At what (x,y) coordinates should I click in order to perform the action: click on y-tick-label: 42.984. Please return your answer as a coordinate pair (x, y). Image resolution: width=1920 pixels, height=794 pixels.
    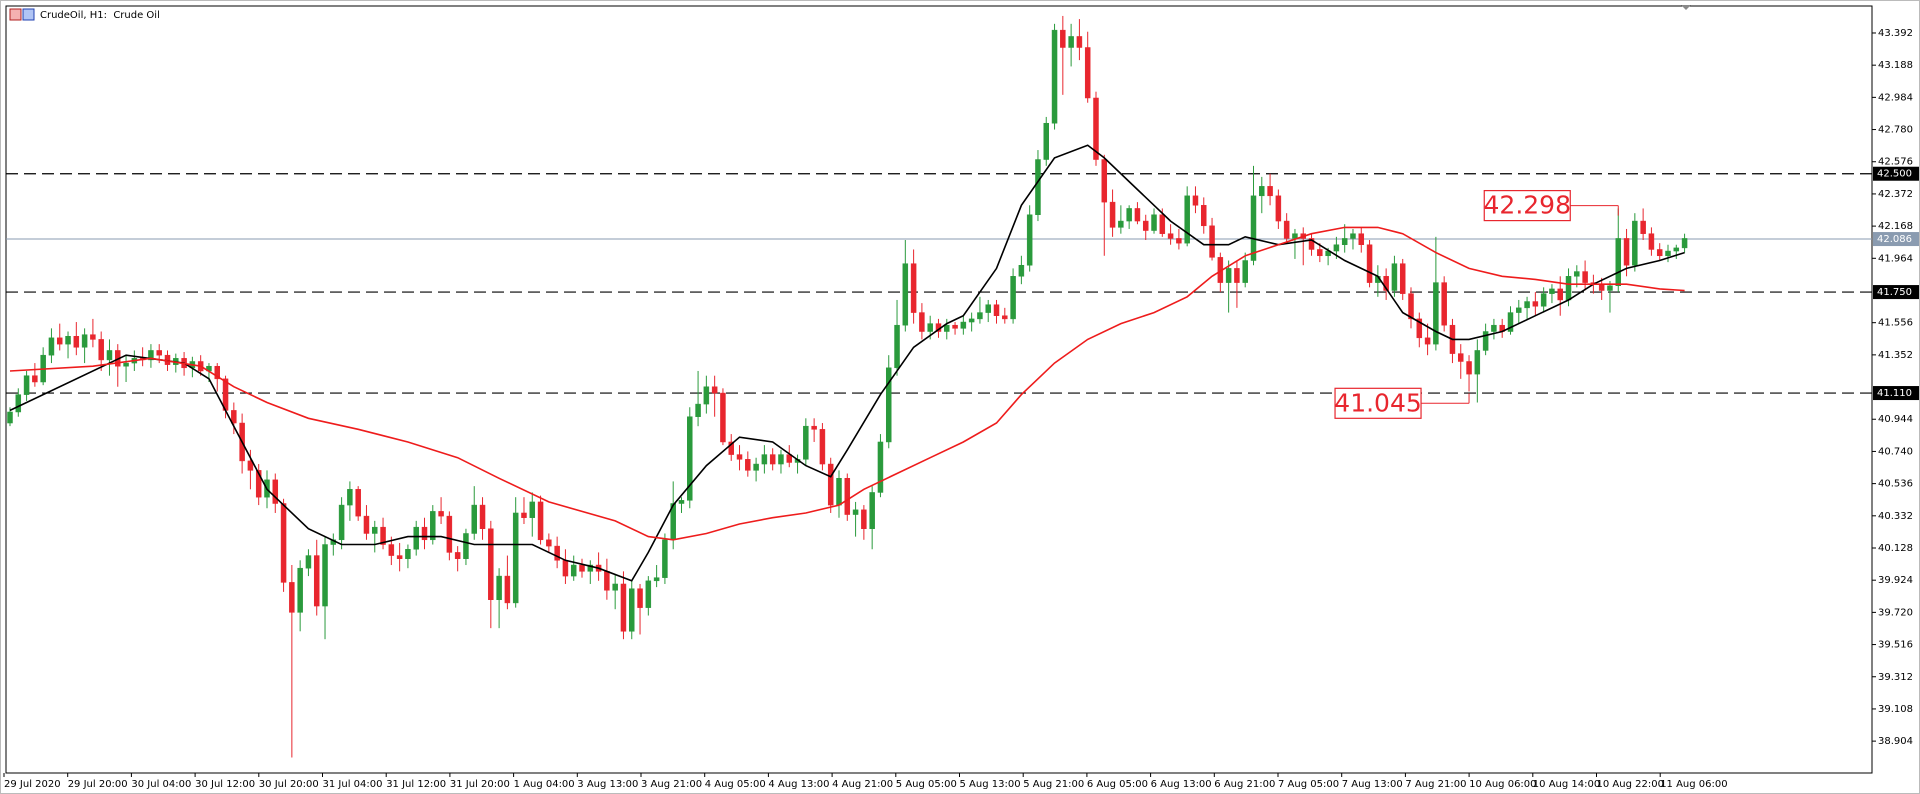
    Looking at the image, I should click on (1895, 97).